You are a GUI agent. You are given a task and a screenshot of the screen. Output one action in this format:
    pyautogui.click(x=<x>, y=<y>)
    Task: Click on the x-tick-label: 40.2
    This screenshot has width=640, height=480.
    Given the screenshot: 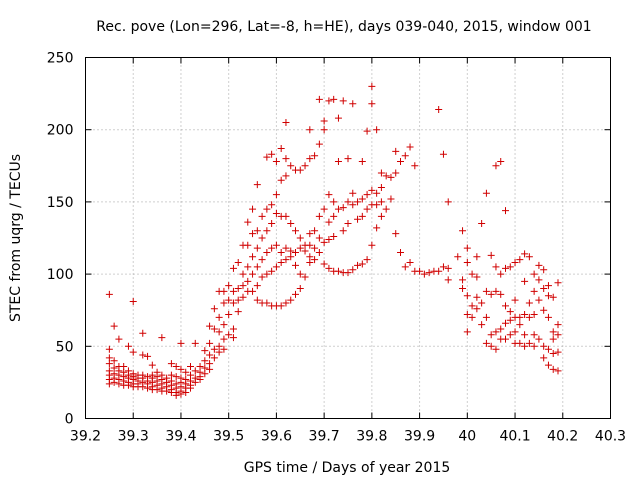 What is the action you would take?
    pyautogui.click(x=562, y=437)
    